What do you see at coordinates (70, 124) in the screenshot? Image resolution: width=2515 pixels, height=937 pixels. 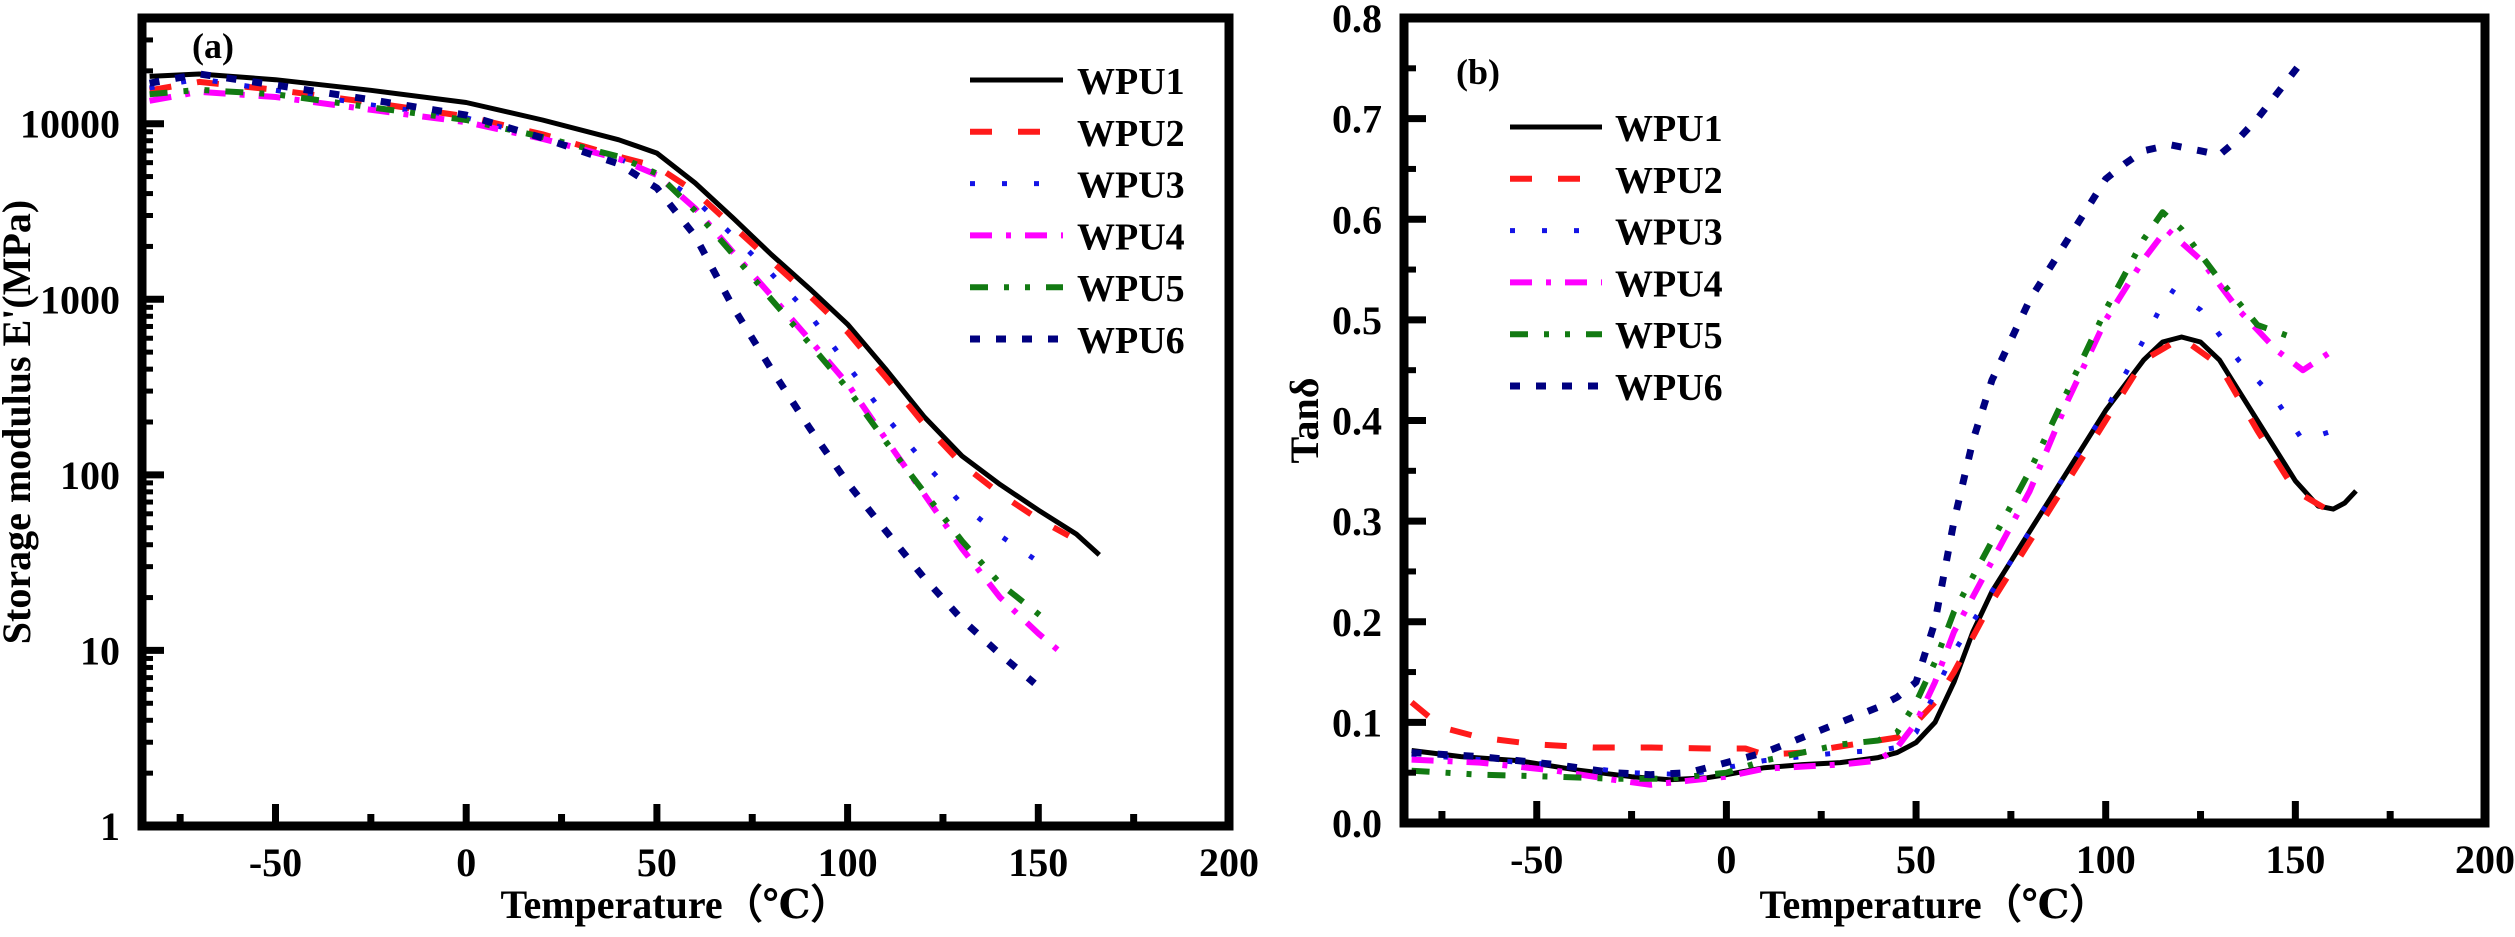 I see `y-tick-label: 10000` at bounding box center [70, 124].